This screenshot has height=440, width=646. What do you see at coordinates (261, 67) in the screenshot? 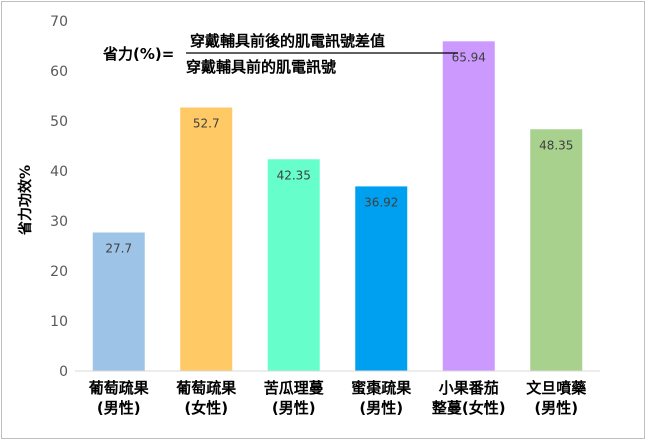
I see `formula-denominator: 穿戴輔具前的肌電訊號` at bounding box center [261, 67].